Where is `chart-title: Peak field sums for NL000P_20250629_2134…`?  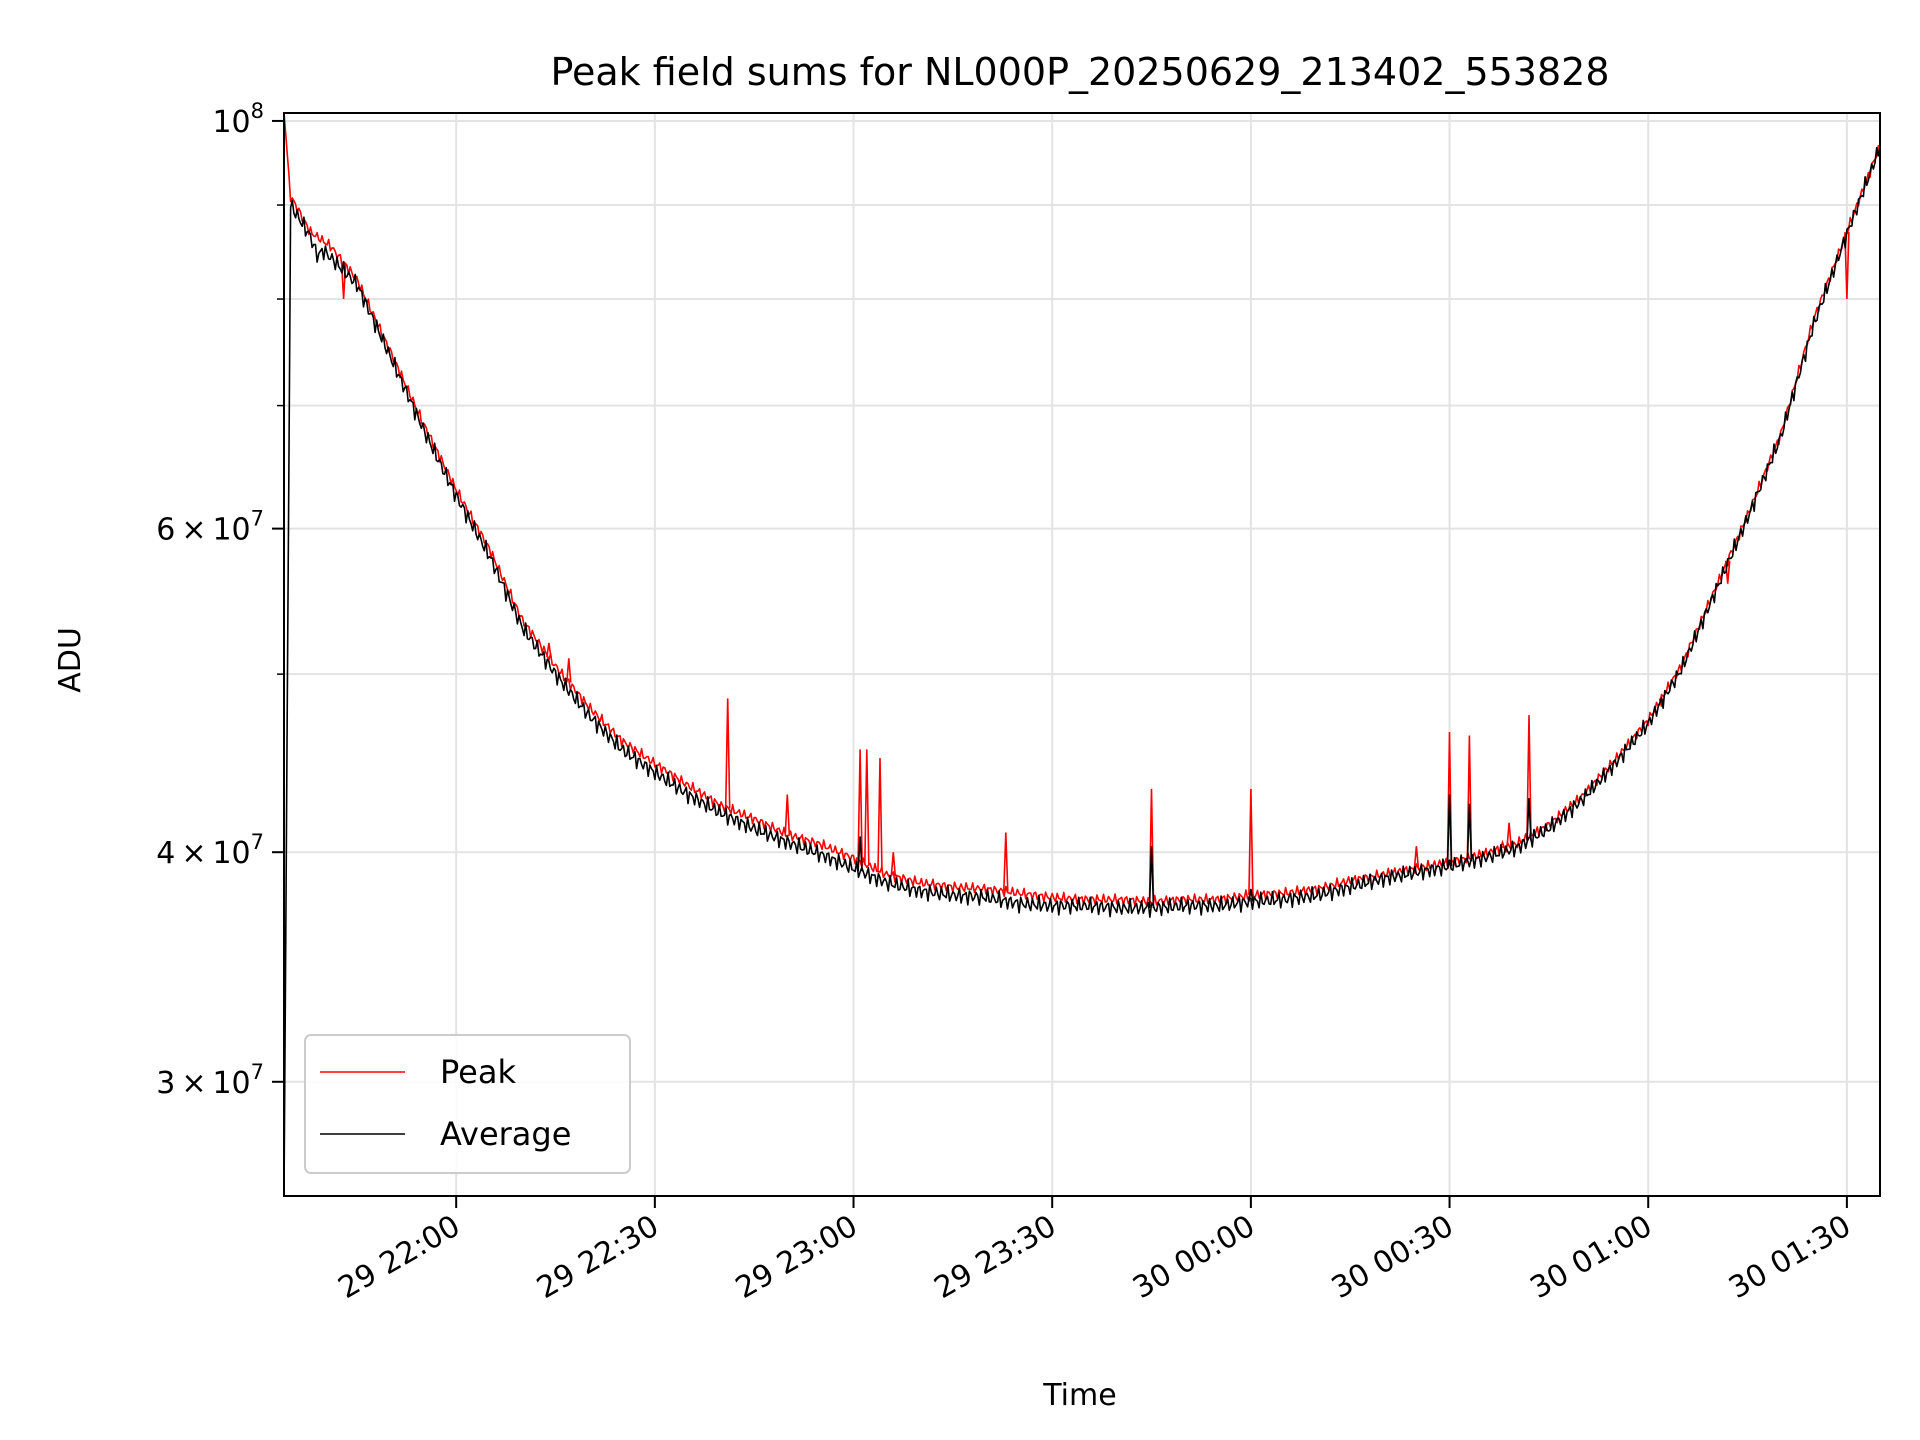
chart-title: Peak field sums for NL000P_20250629_2134… is located at coordinates (1079, 72).